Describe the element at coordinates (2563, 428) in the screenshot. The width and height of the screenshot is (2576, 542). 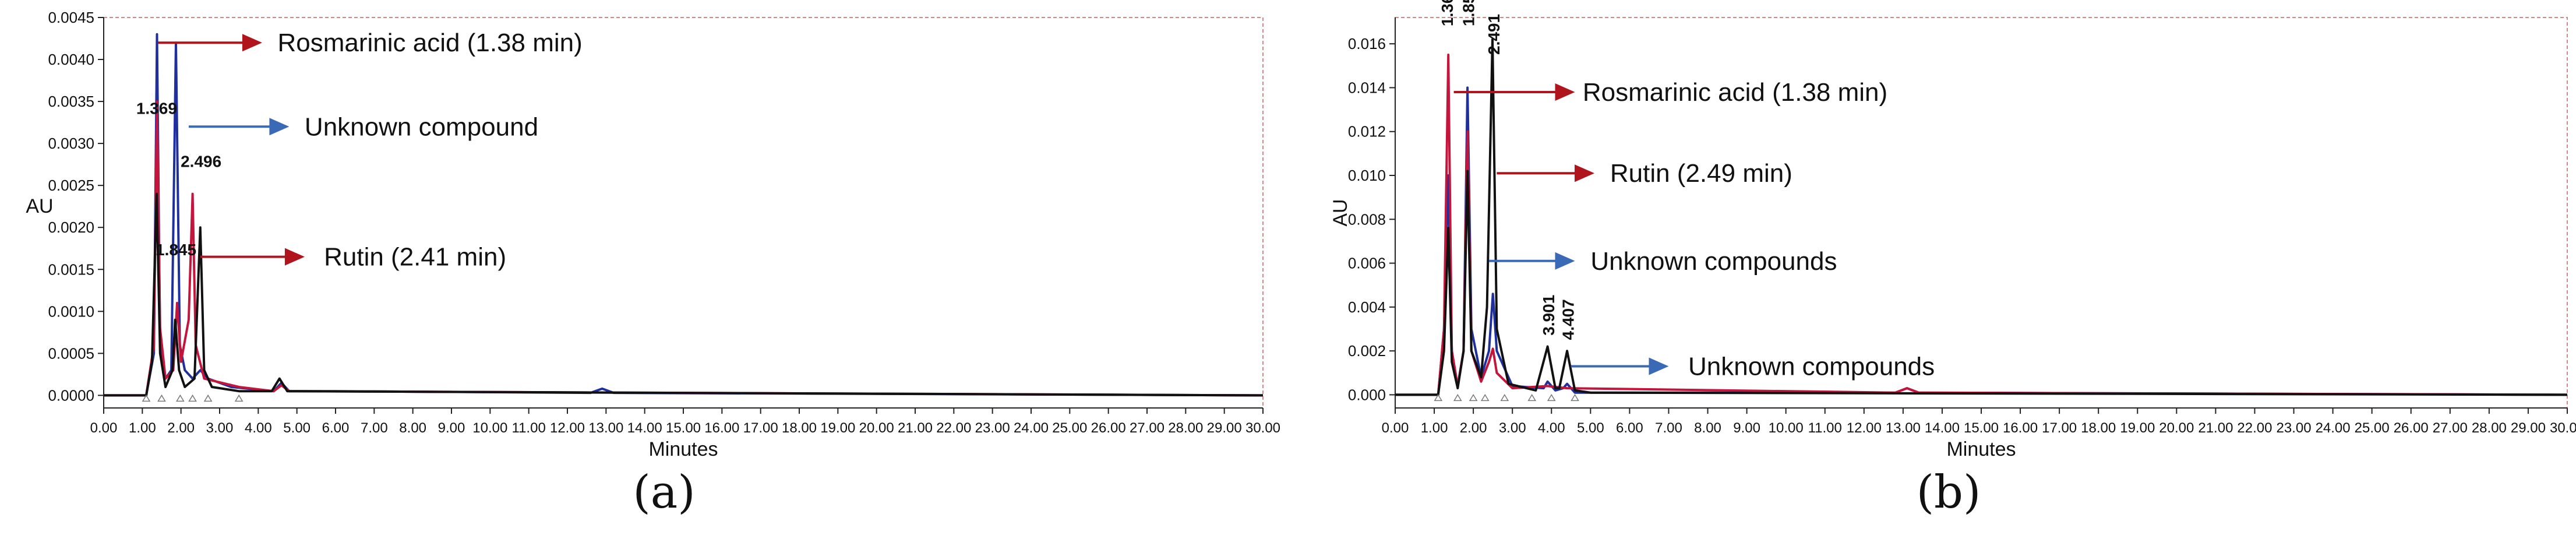
I see `x-tick-label: 30.00` at that location.